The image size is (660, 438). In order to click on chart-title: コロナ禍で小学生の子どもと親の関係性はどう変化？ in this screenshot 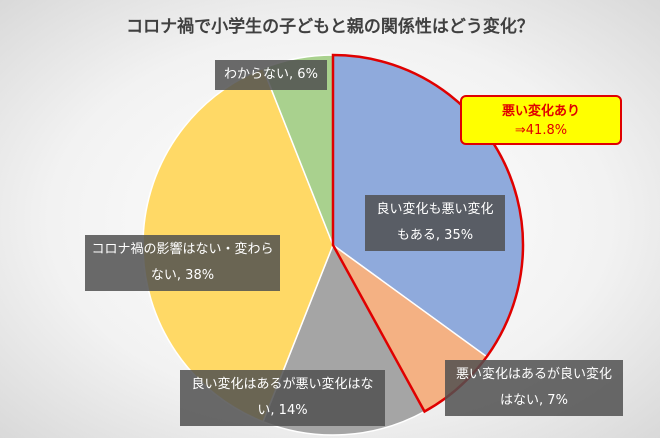, I will do `click(330, 27)`.